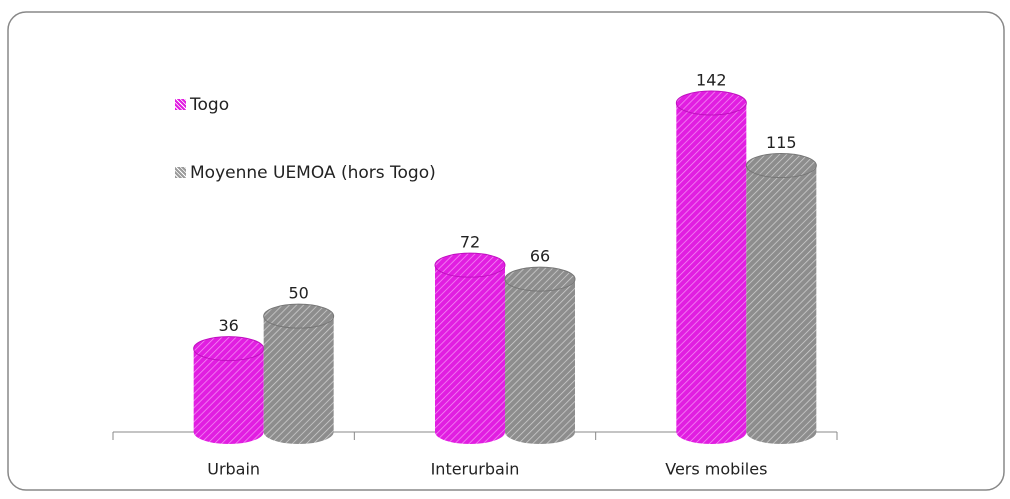 The width and height of the screenshot is (1010, 499). I want to click on x-tick-label: Interurbain, so click(475, 469).